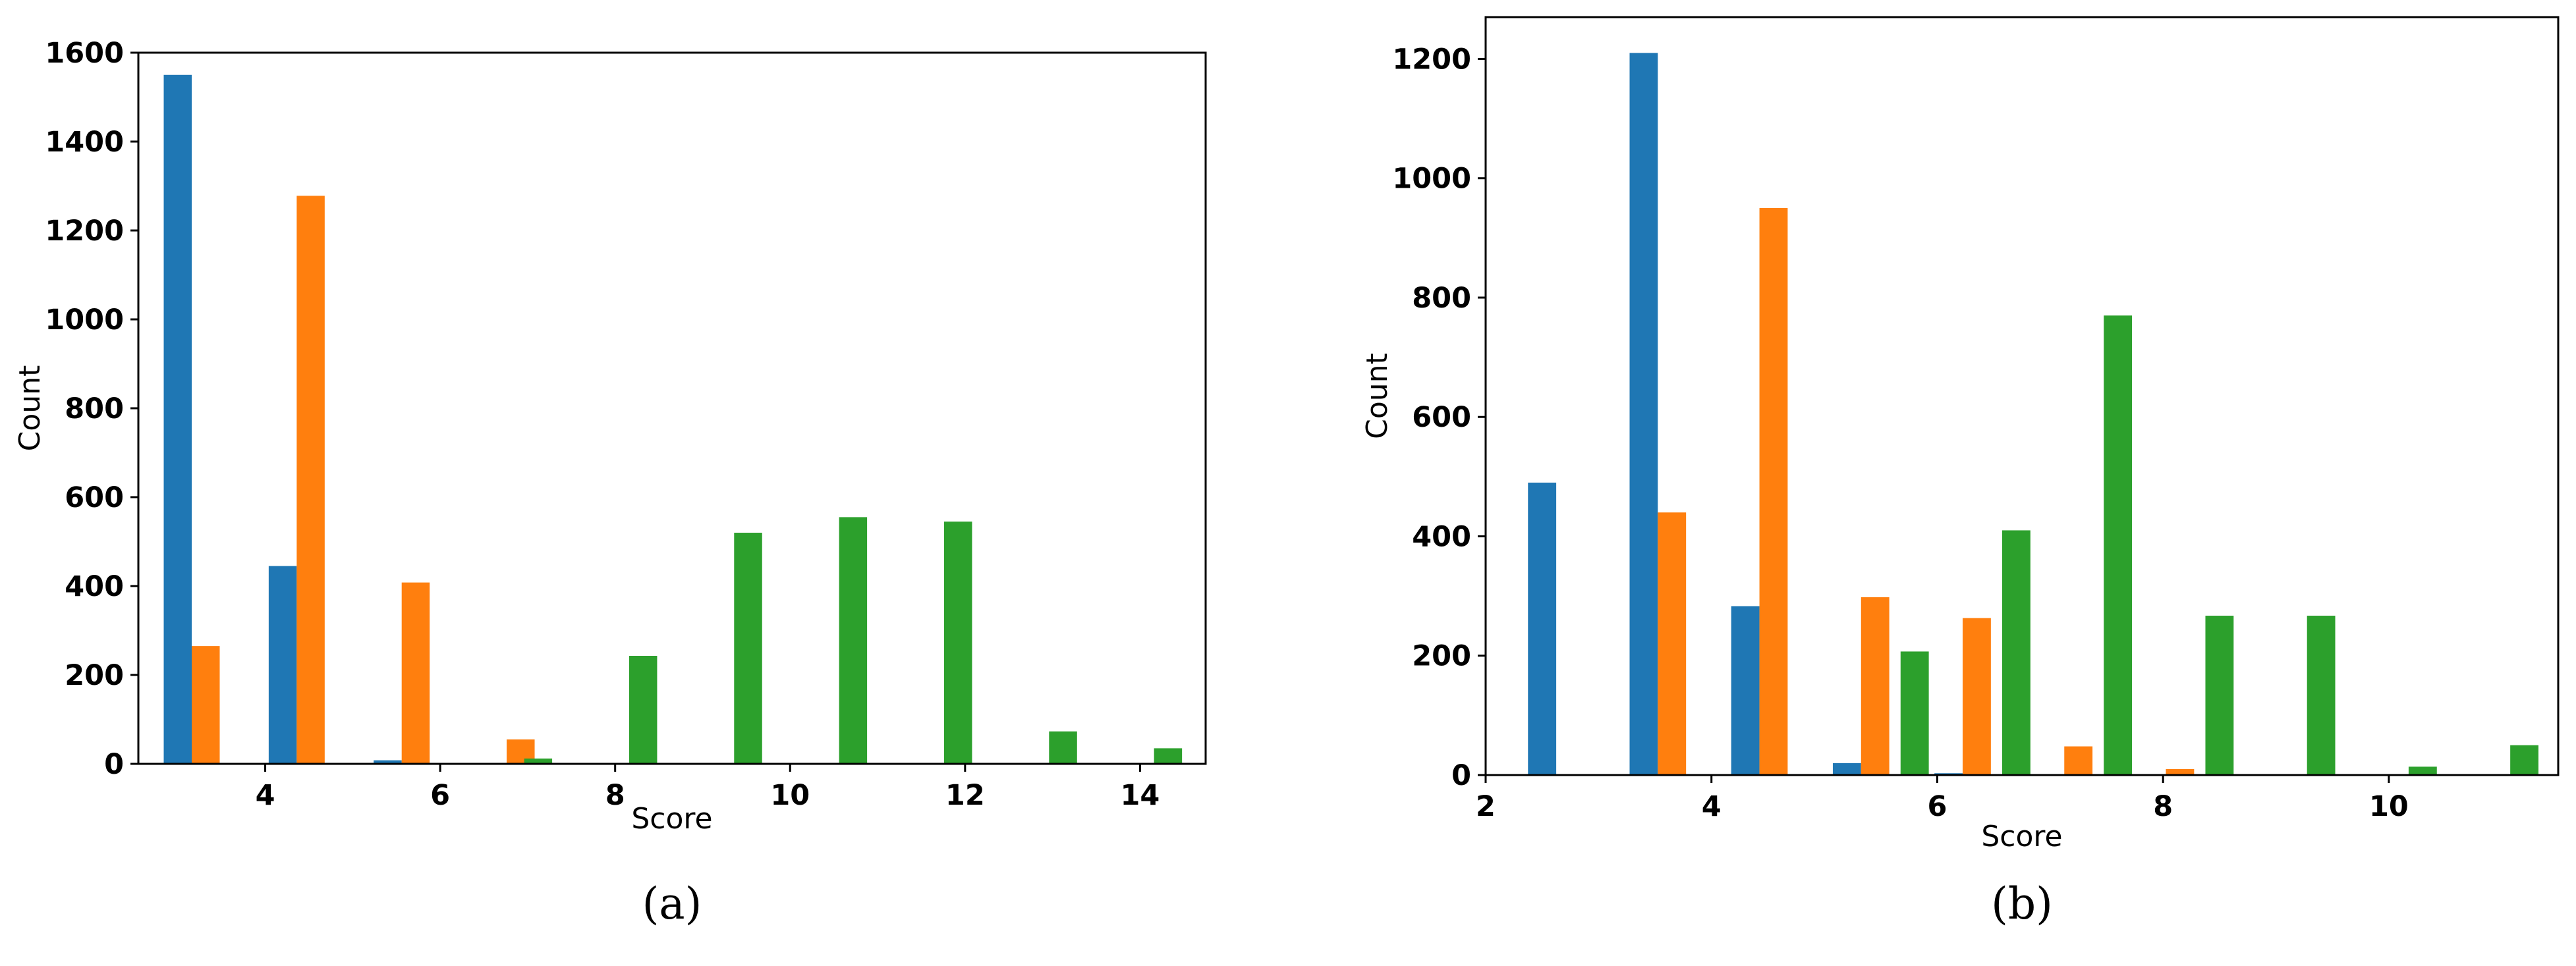 The width and height of the screenshot is (2576, 966). What do you see at coordinates (790, 795) in the screenshot?
I see `chart-a-x-tick-label: 10` at bounding box center [790, 795].